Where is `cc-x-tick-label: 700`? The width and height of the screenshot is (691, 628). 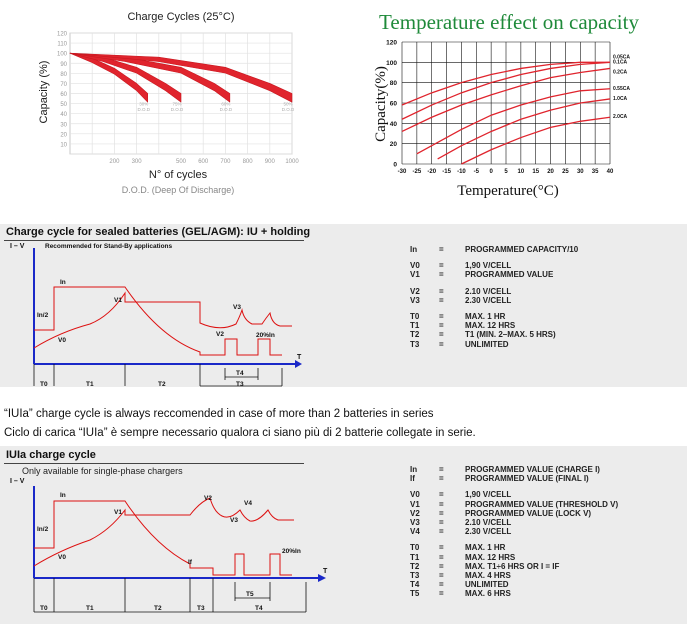 cc-x-tick-label: 700 is located at coordinates (225, 162).